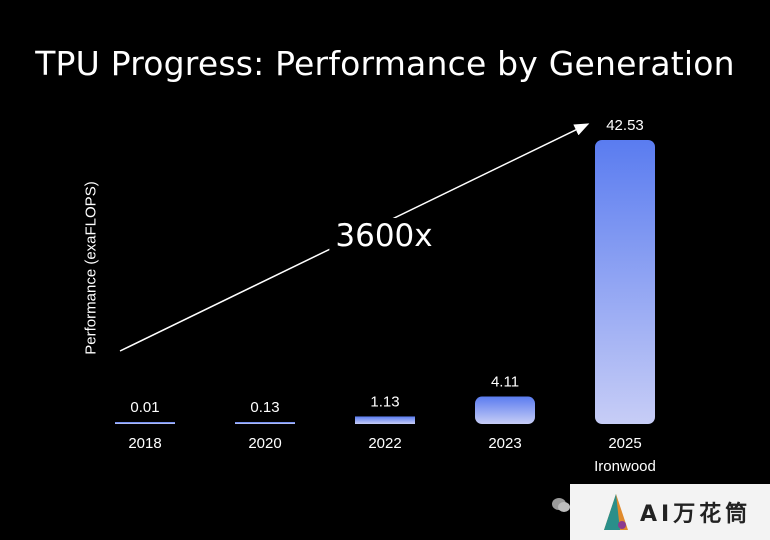 This screenshot has width=770, height=540. I want to click on wechat-icon, so click(561, 505).